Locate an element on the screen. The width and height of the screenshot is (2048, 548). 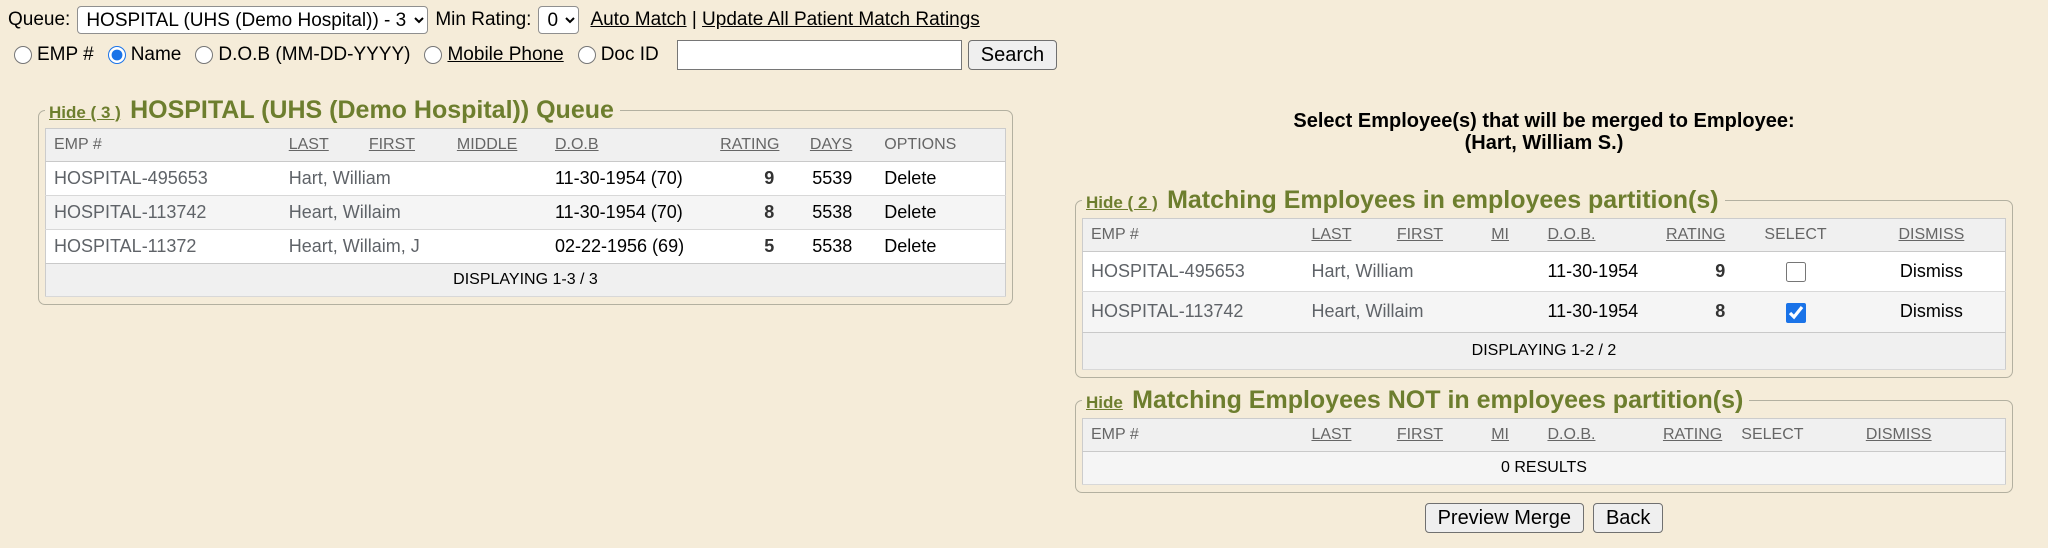
queue-table-footer: DISPLAYING 1-3 / 3 is located at coordinates (525, 280).